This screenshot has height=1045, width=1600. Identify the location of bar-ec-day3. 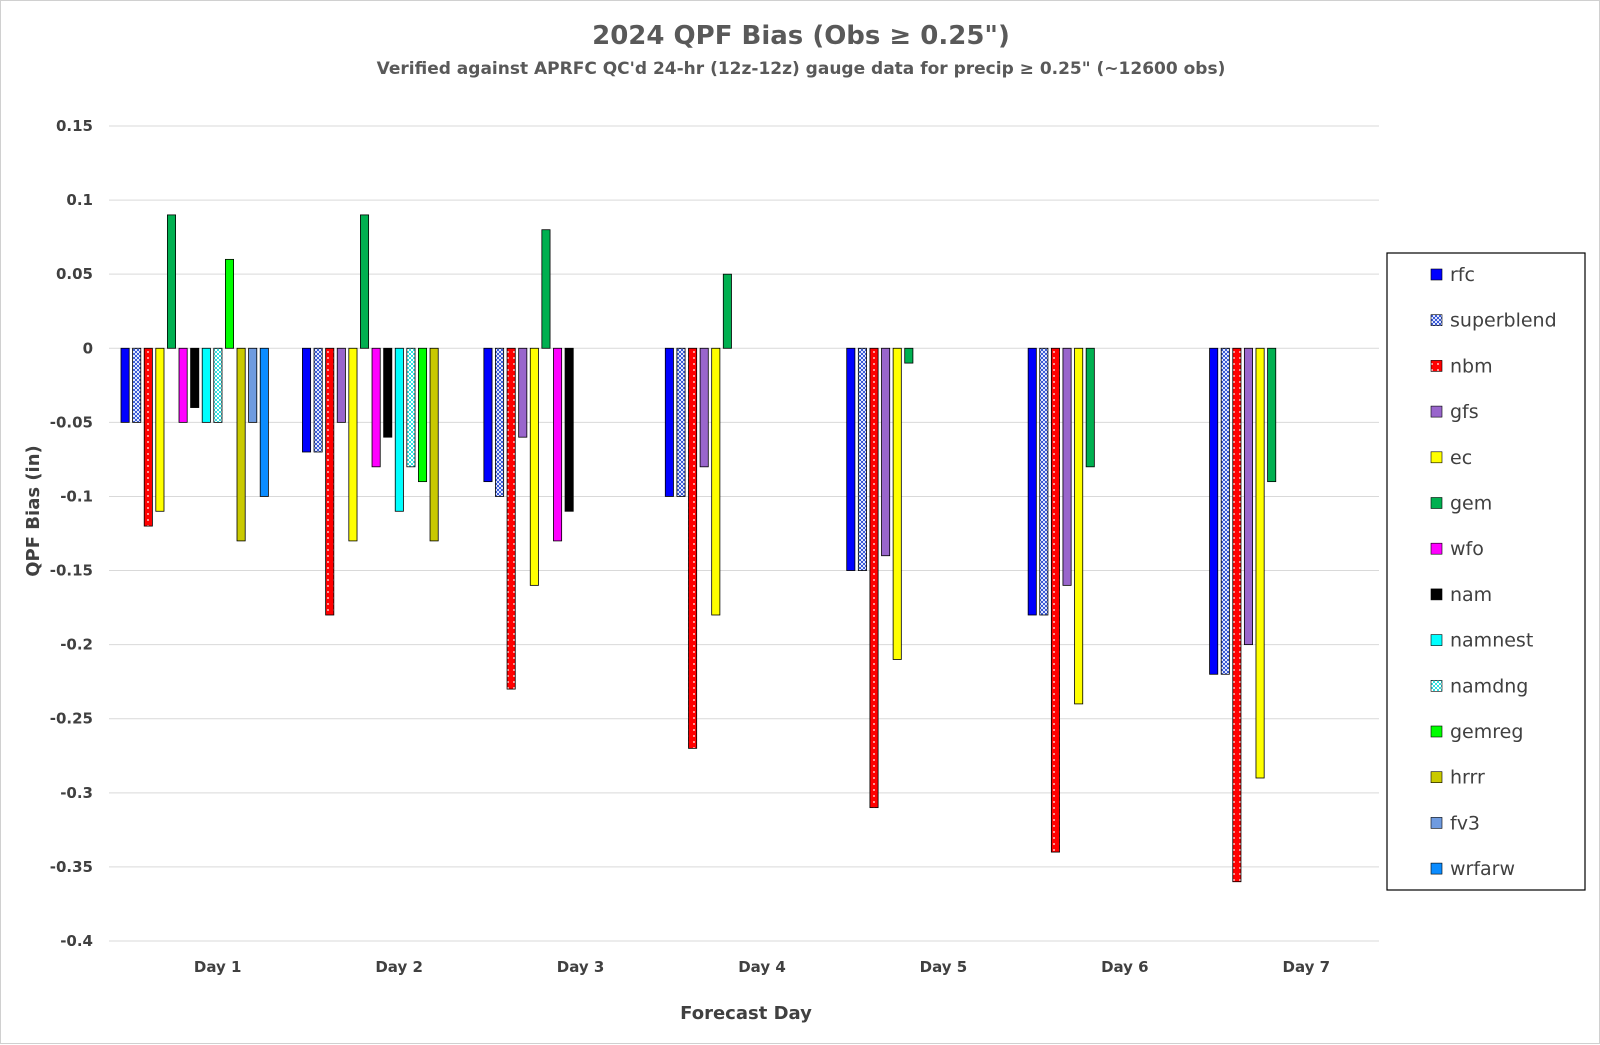
(534, 466).